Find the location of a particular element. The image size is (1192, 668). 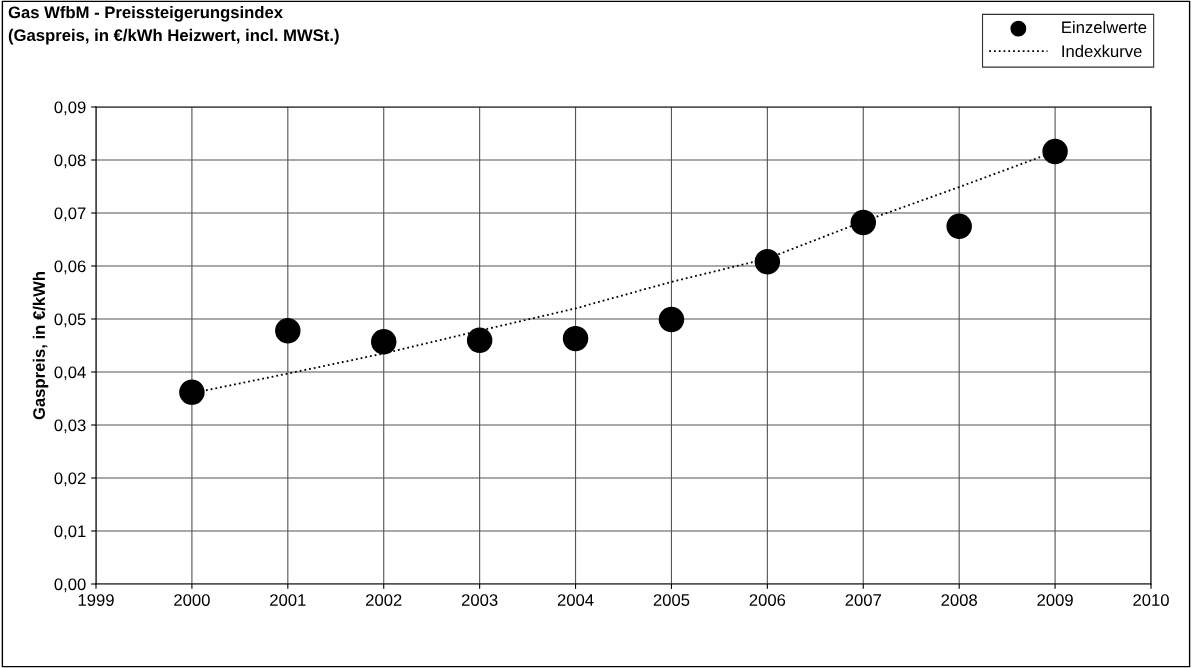

y-tick-label: 0,08 is located at coordinates (70, 161).